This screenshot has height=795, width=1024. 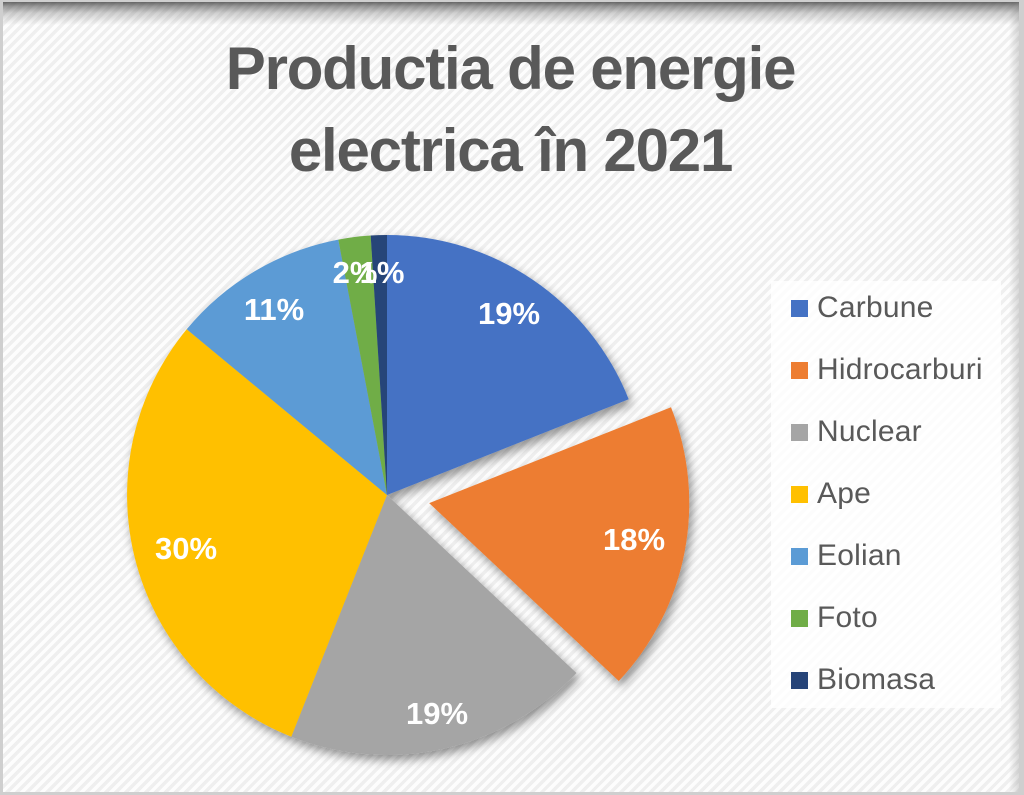 What do you see at coordinates (634, 539) in the screenshot?
I see `svg-text: 18%` at bounding box center [634, 539].